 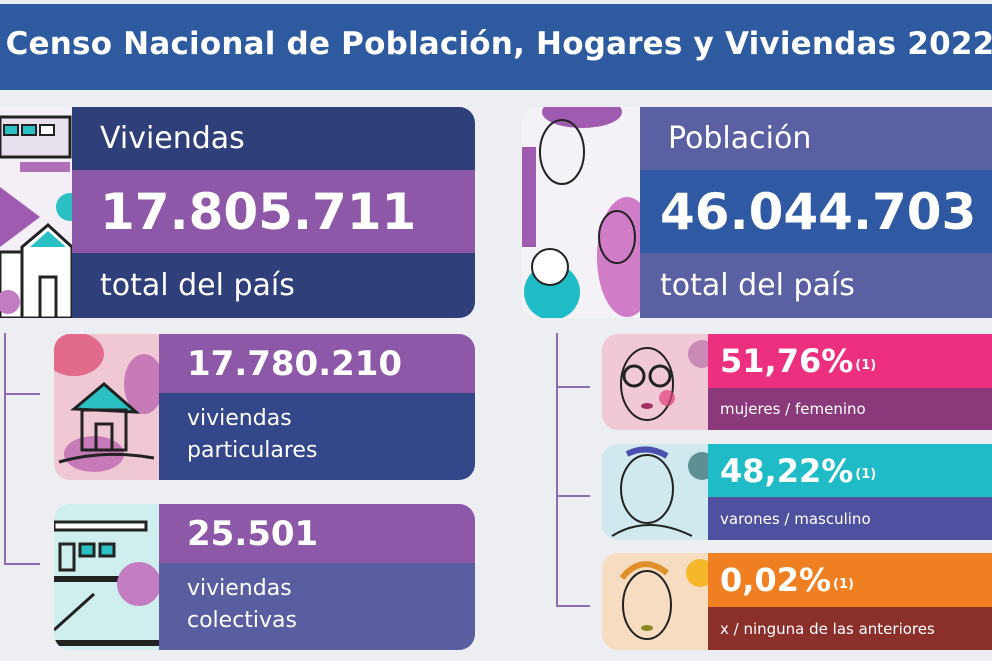 What do you see at coordinates (242, 620) in the screenshot?
I see `colectivas-label-2: colectivas` at bounding box center [242, 620].